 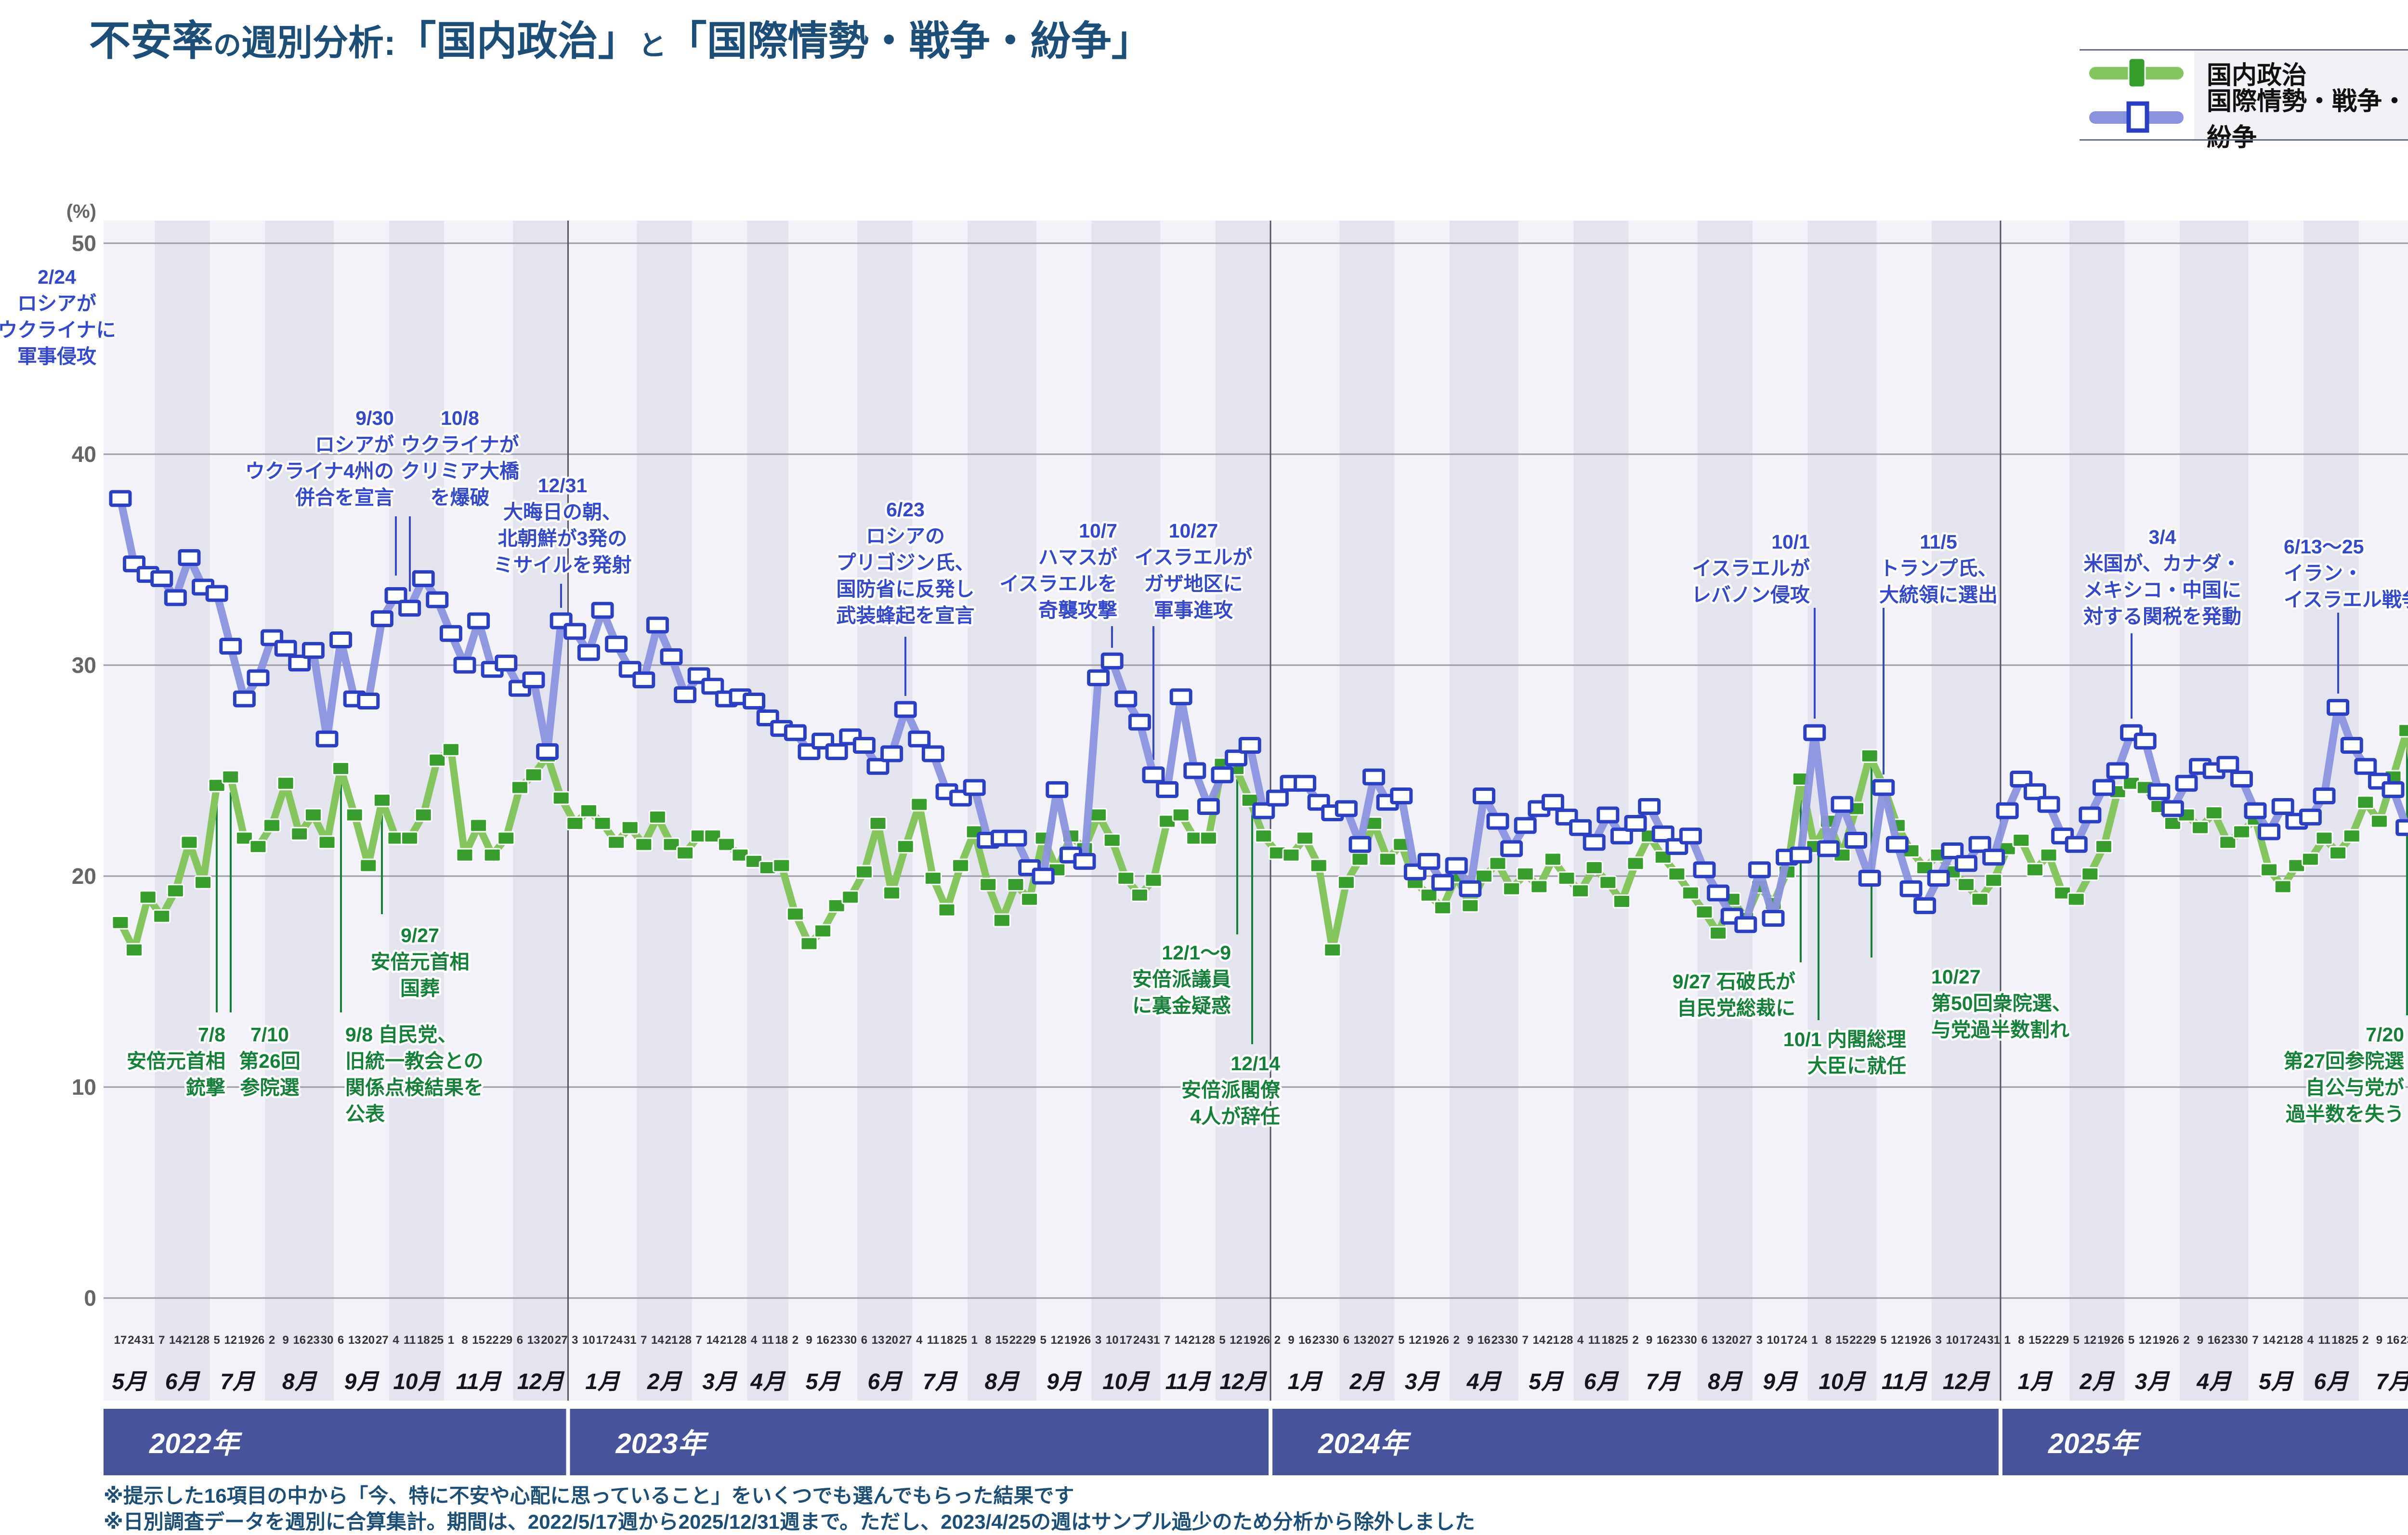 I want to click on week-tick-label: 8, so click(x=988, y=1340).